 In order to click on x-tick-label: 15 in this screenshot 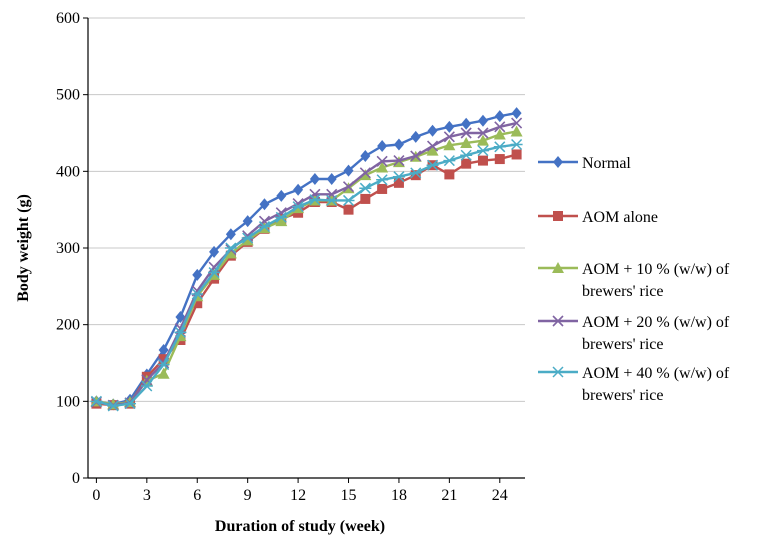, I will do `click(349, 495)`.